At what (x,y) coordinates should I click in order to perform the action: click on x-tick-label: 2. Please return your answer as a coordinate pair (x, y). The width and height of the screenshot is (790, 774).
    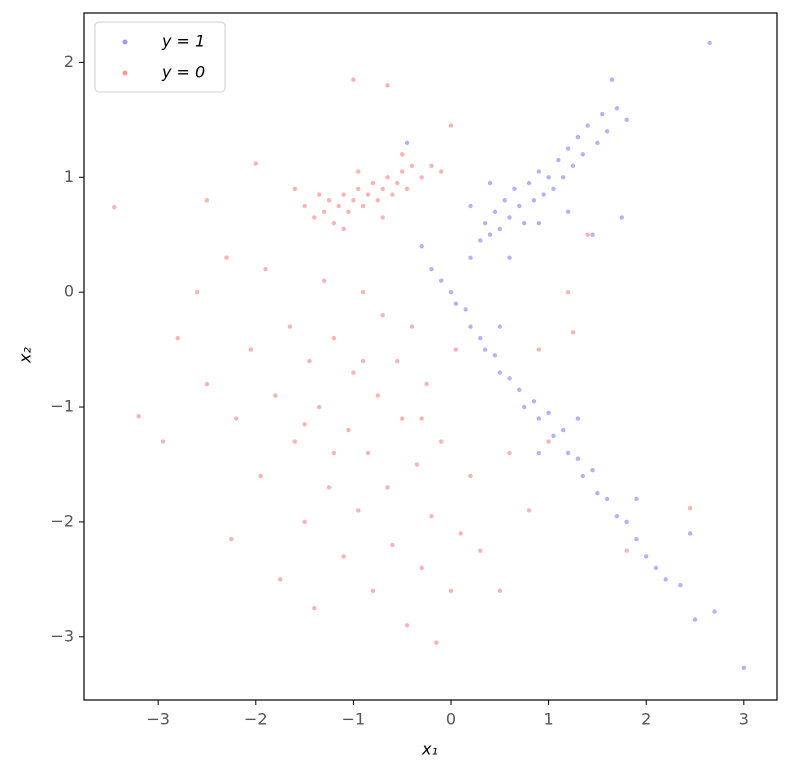
    Looking at the image, I should click on (646, 719).